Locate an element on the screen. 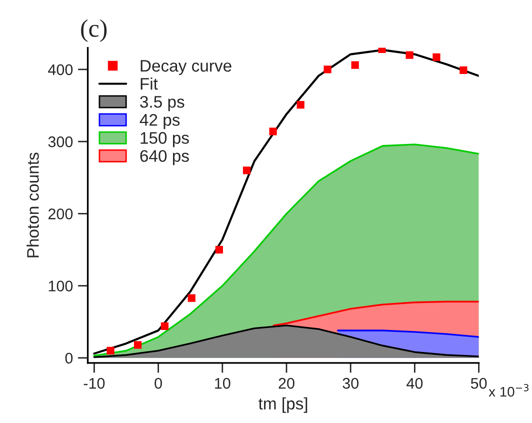 This screenshot has width=532, height=423. legend-label: Decay curve is located at coordinates (186, 67).